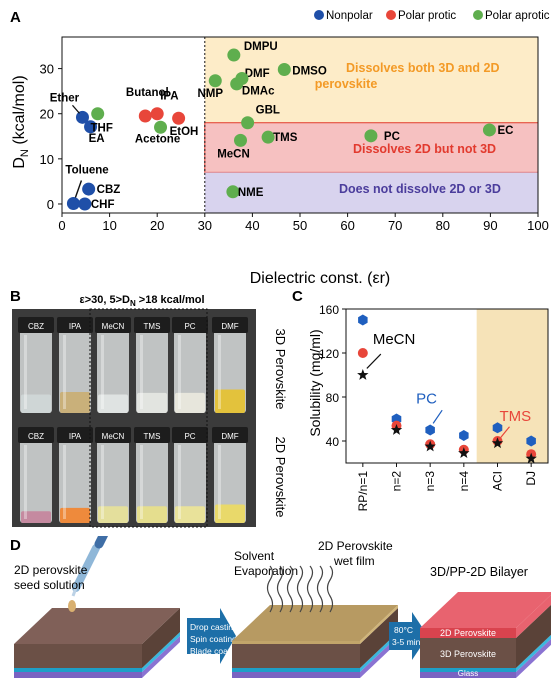 The width and height of the screenshot is (551, 696). What do you see at coordinates (85, 204) in the screenshot?
I see `point-chf` at bounding box center [85, 204].